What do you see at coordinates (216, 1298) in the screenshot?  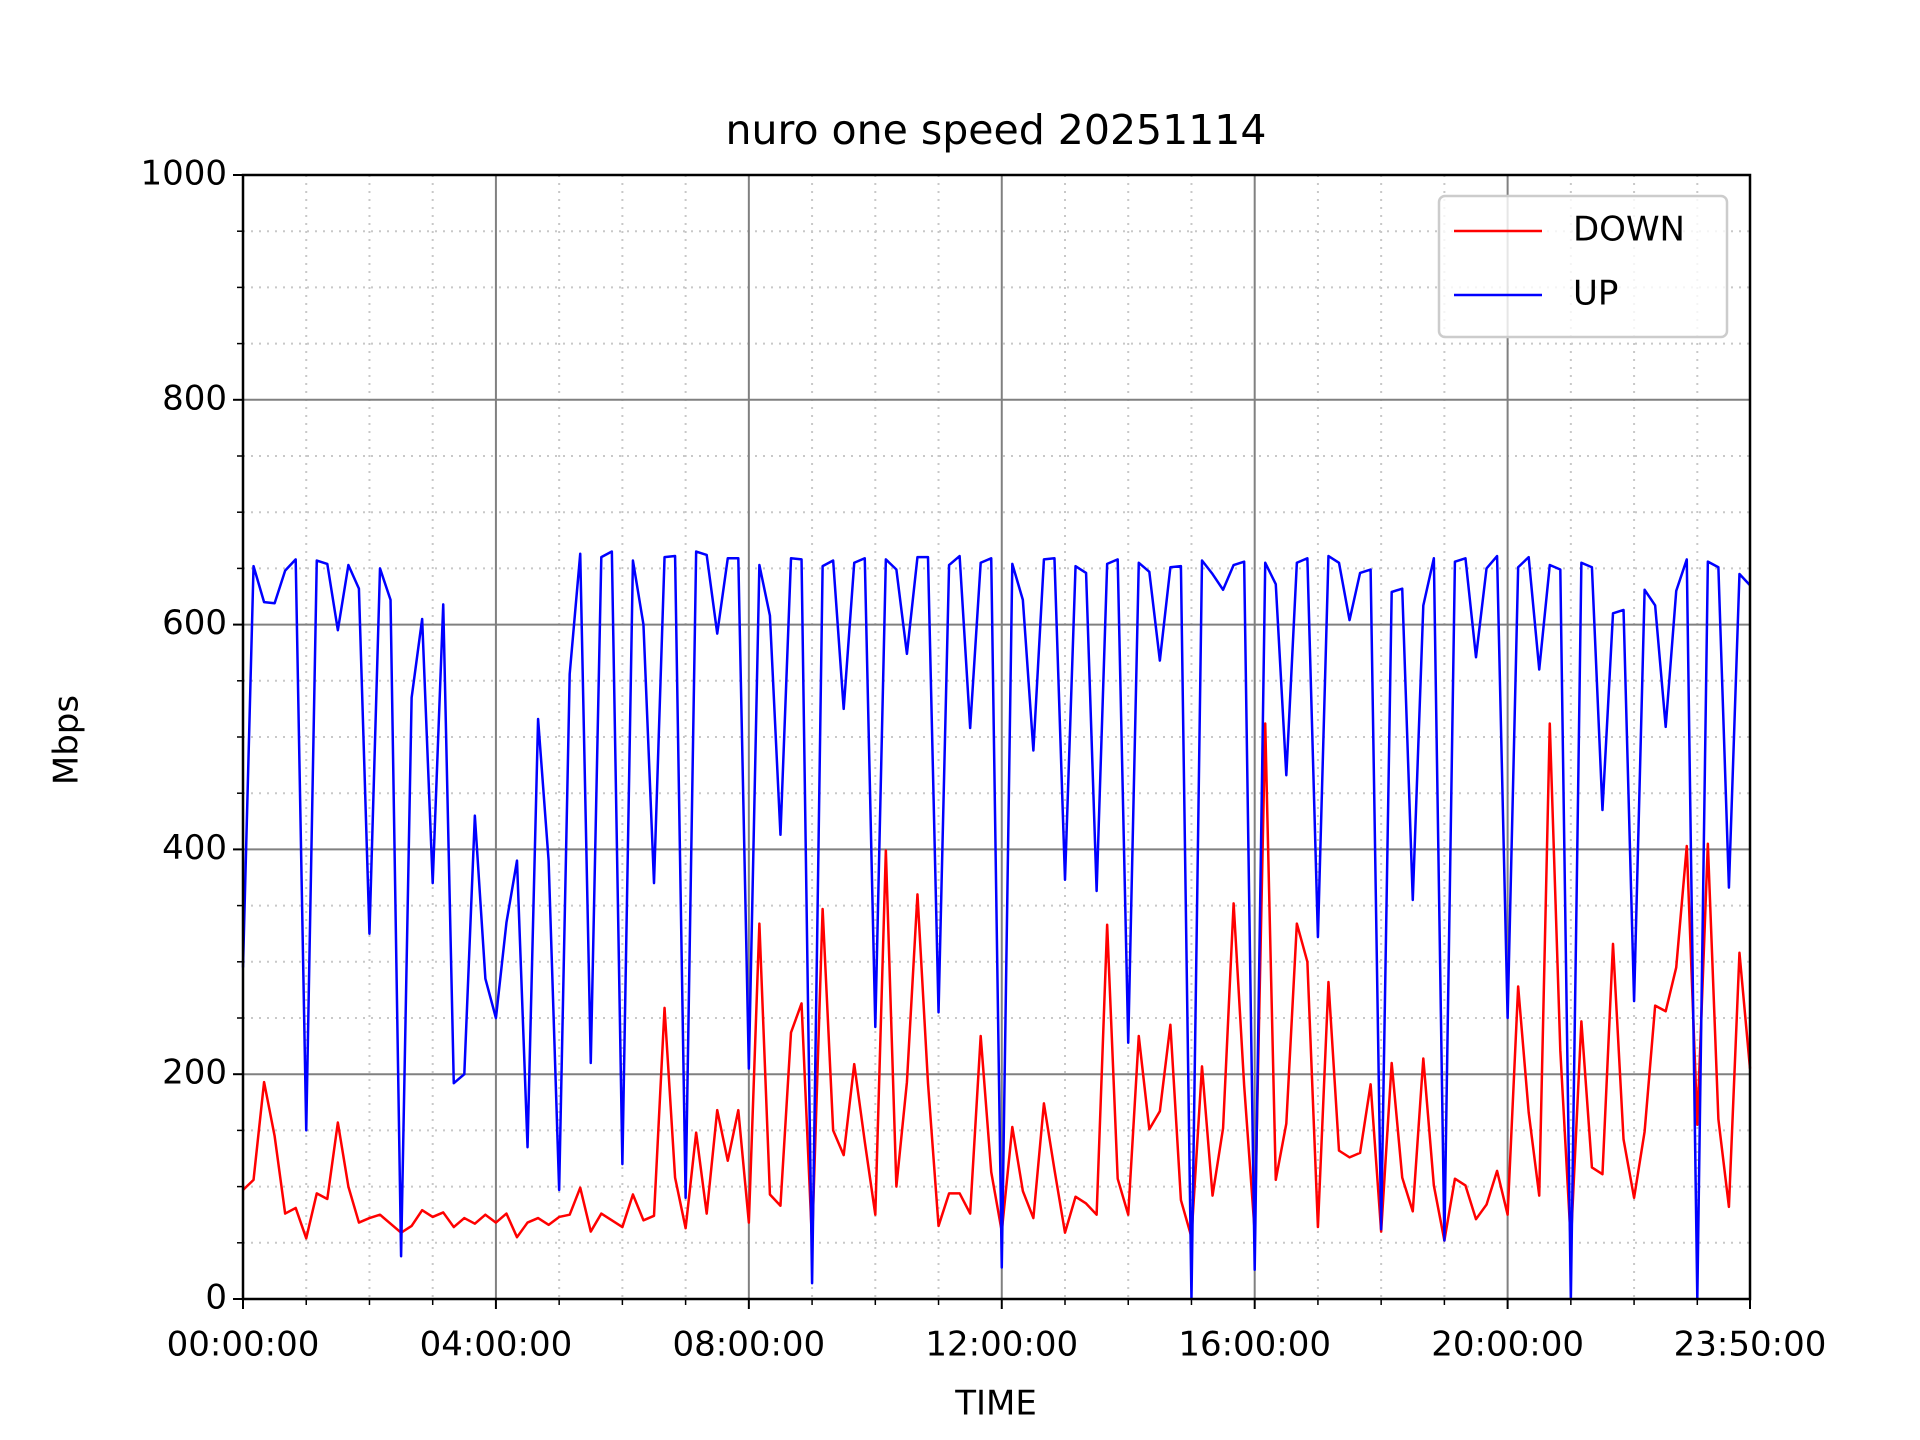 I see `y-tick-label: 0` at bounding box center [216, 1298].